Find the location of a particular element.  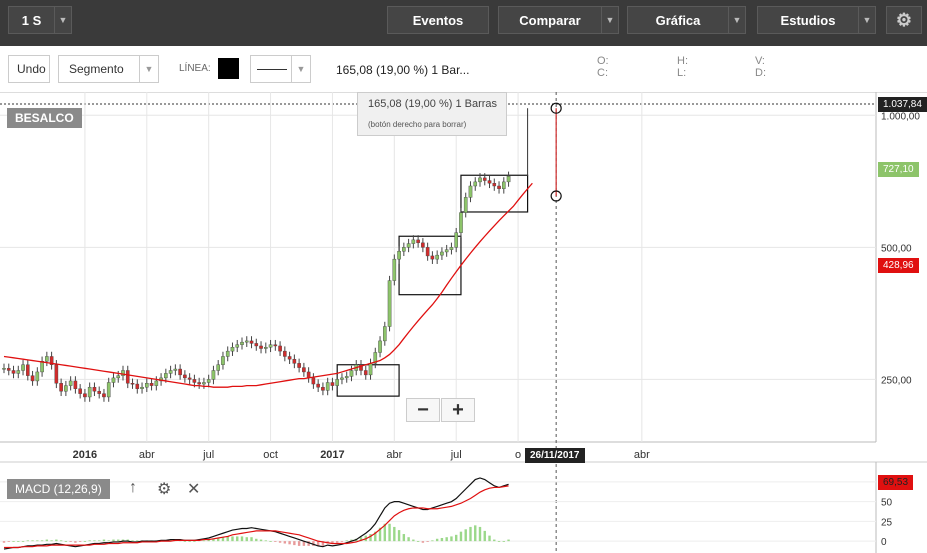

line-style-caret-icon: ▼ is located at coordinates (301, 69).